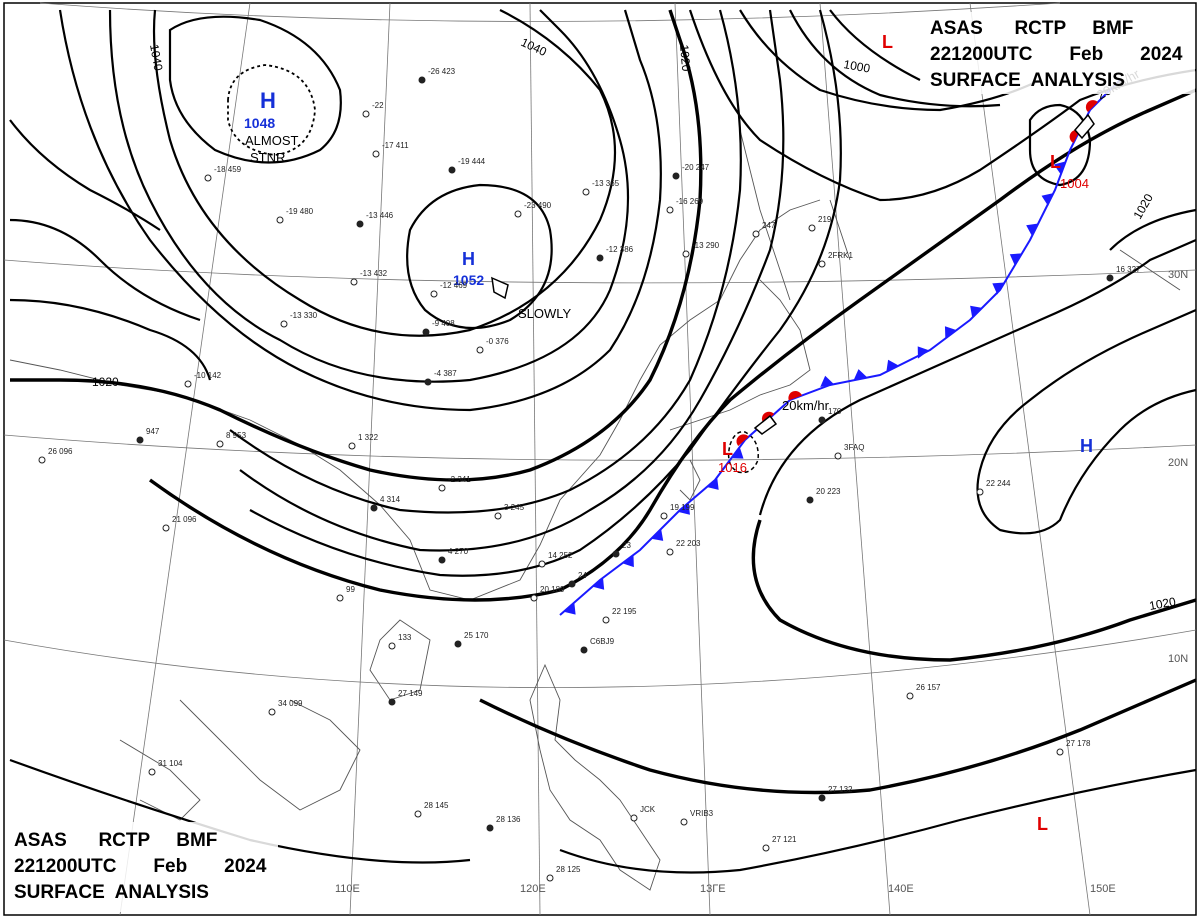 The image size is (1200, 919). What do you see at coordinates (153, 431) in the screenshot?
I see `station-observation: 947` at bounding box center [153, 431].